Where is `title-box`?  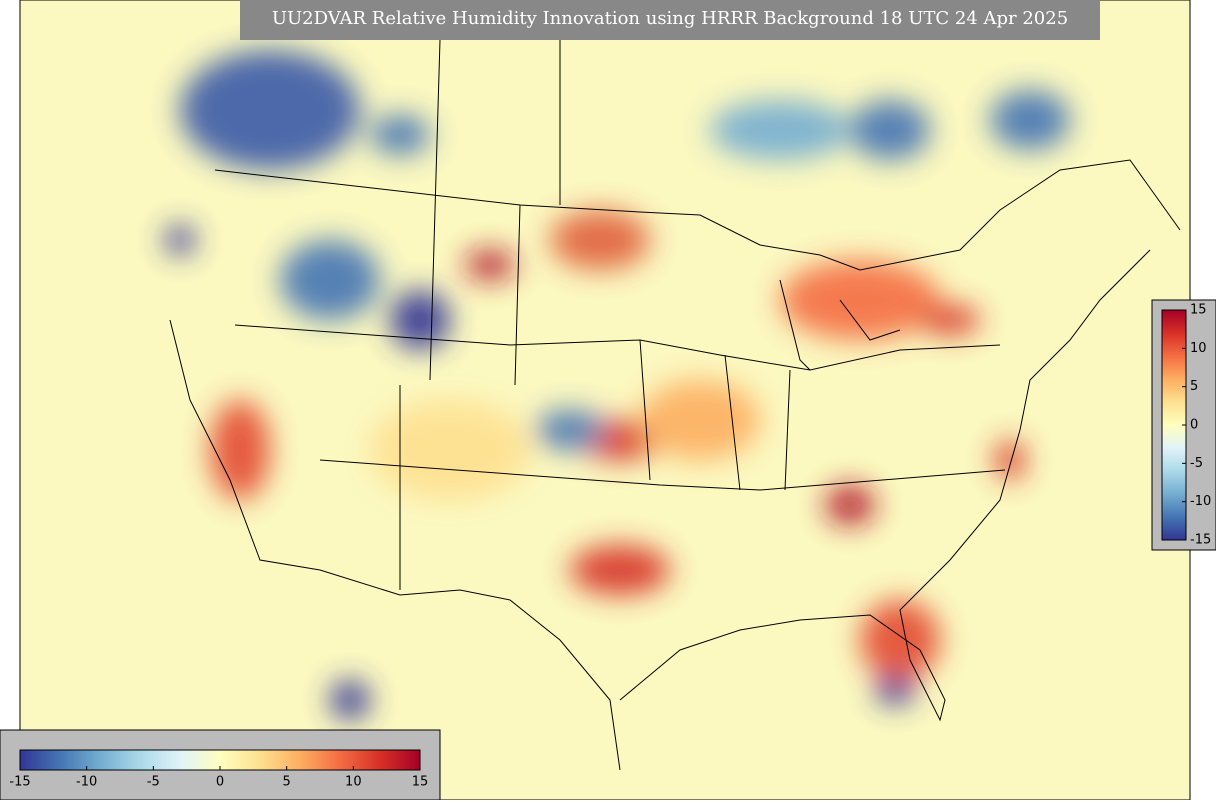 title-box is located at coordinates (670, 20).